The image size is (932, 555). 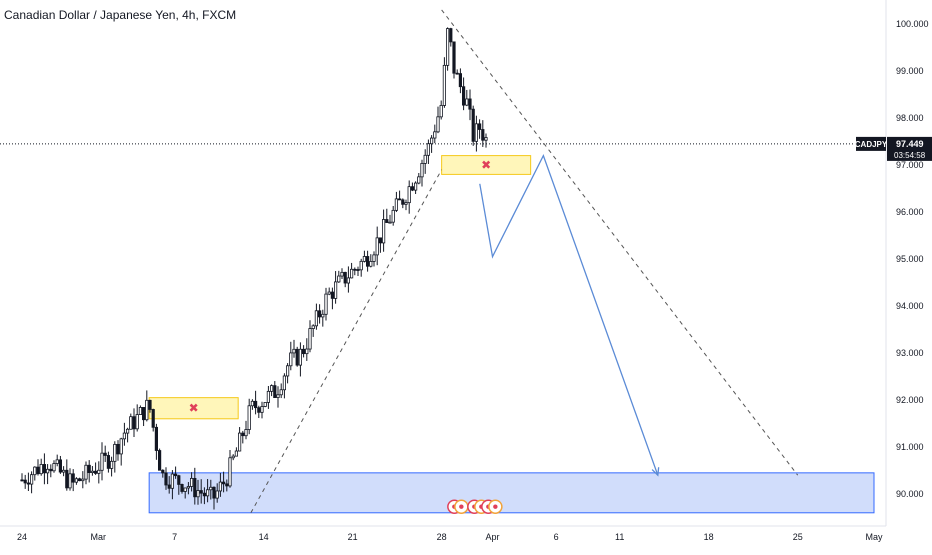 What do you see at coordinates (909, 275) in the screenshot?
I see `price-axis-background` at bounding box center [909, 275].